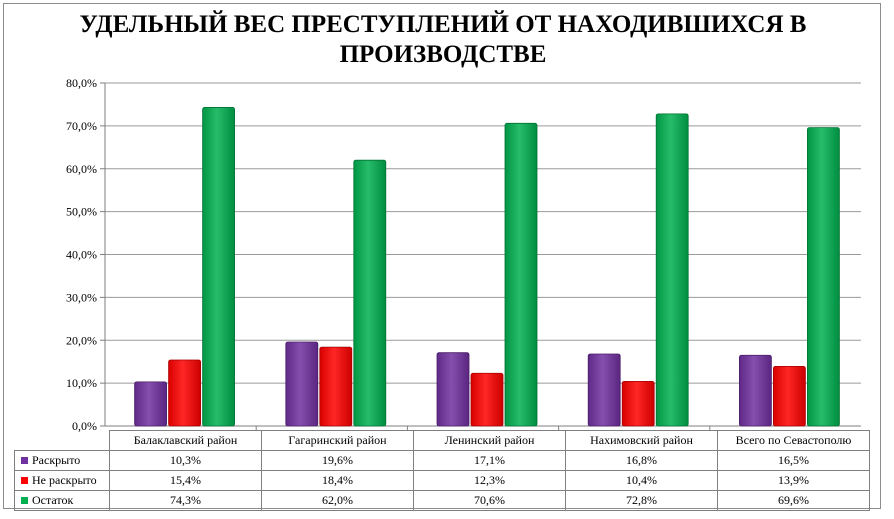 The width and height of the screenshot is (894, 519). What do you see at coordinates (185, 440) in the screenshot?
I see `category-label: Балаклавский район` at bounding box center [185, 440].